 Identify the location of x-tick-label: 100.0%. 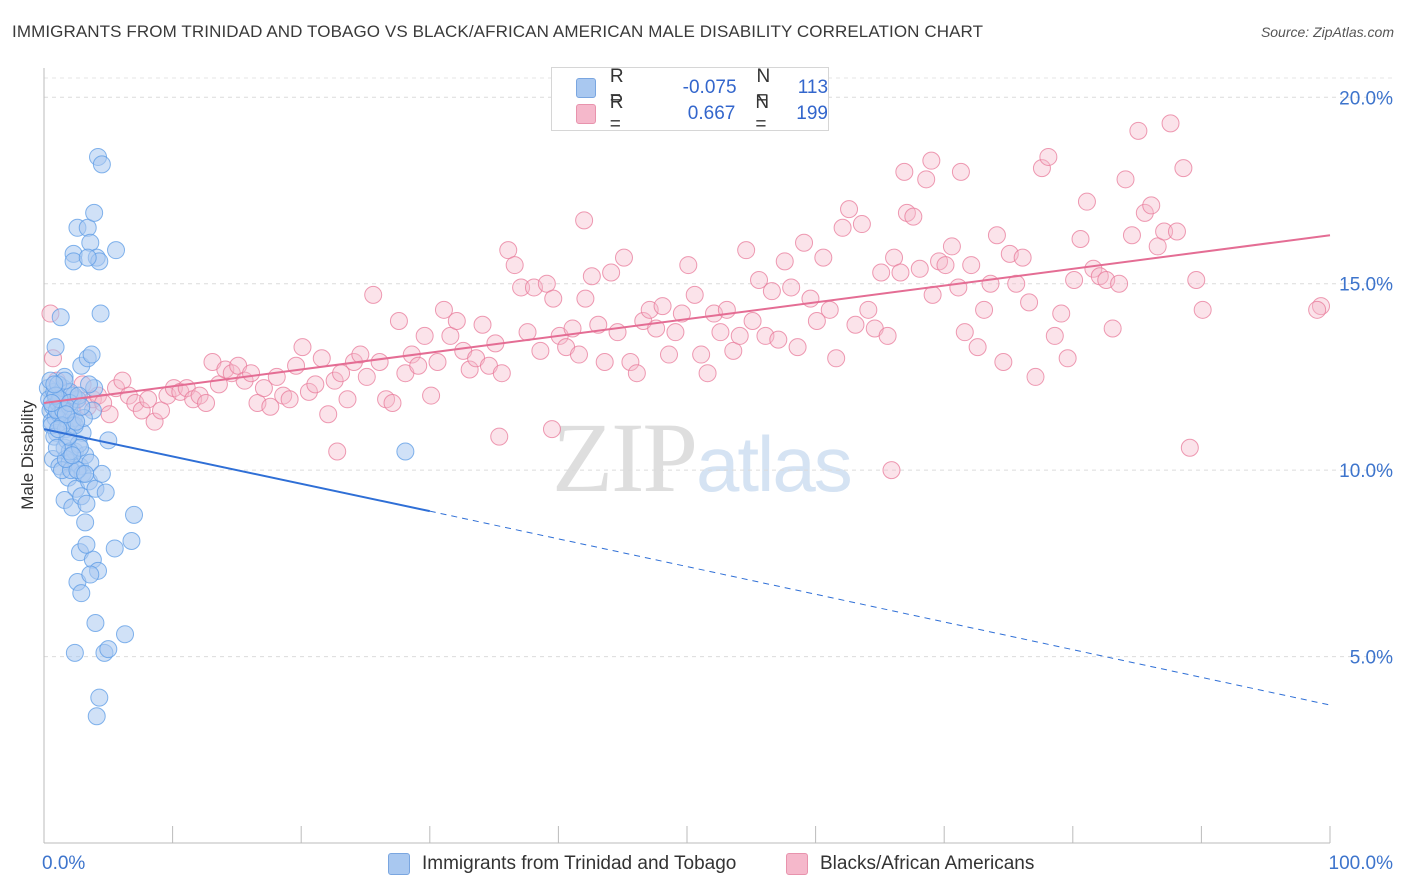
(1361, 863).